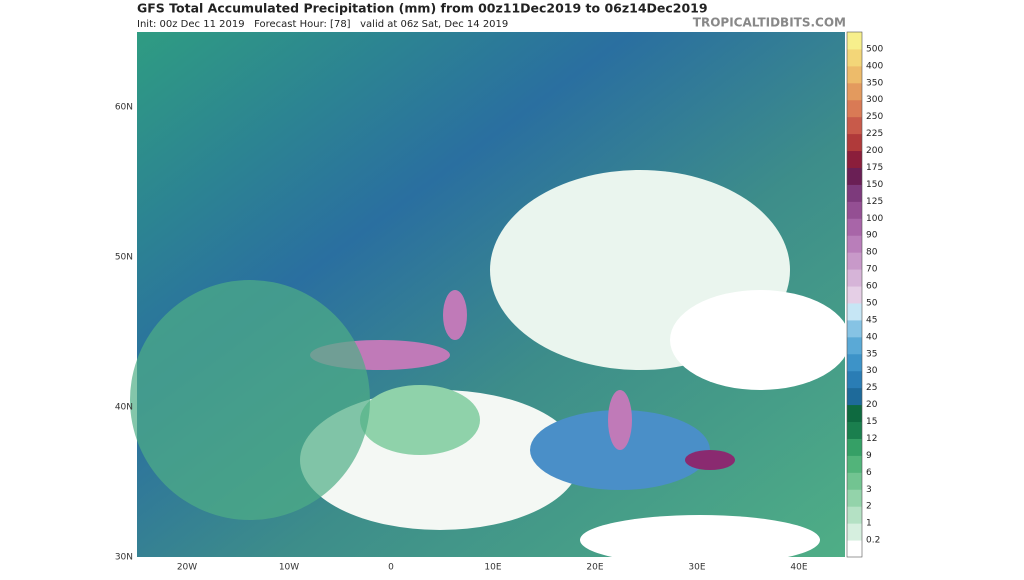 This screenshot has height=580, width=1024. What do you see at coordinates (594, 568) in the screenshot?
I see `lon-label: 20E` at bounding box center [594, 568].